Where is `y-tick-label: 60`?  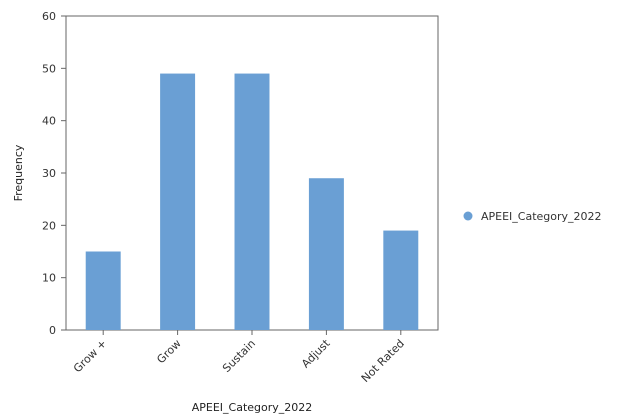
y-tick-label: 60 is located at coordinates (49, 16).